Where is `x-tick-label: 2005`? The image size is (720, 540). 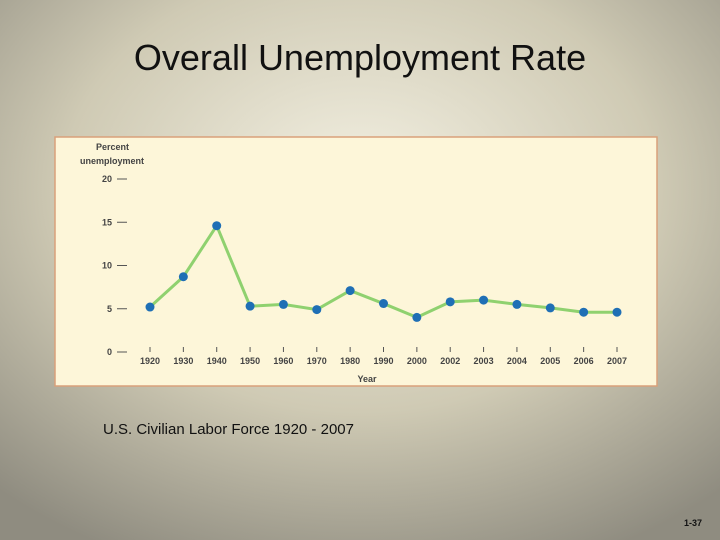 x-tick-label: 2005 is located at coordinates (550, 361).